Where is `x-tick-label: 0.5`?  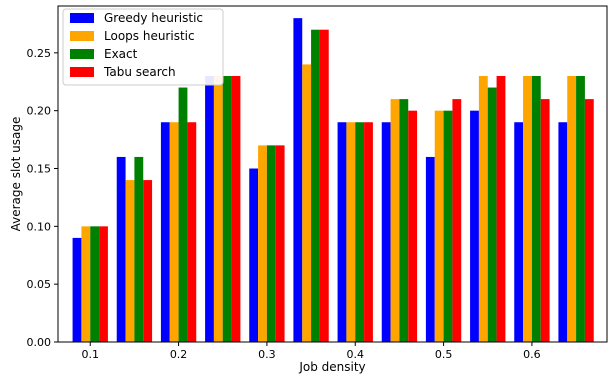
x-tick-label: 0.5 is located at coordinates (444, 354).